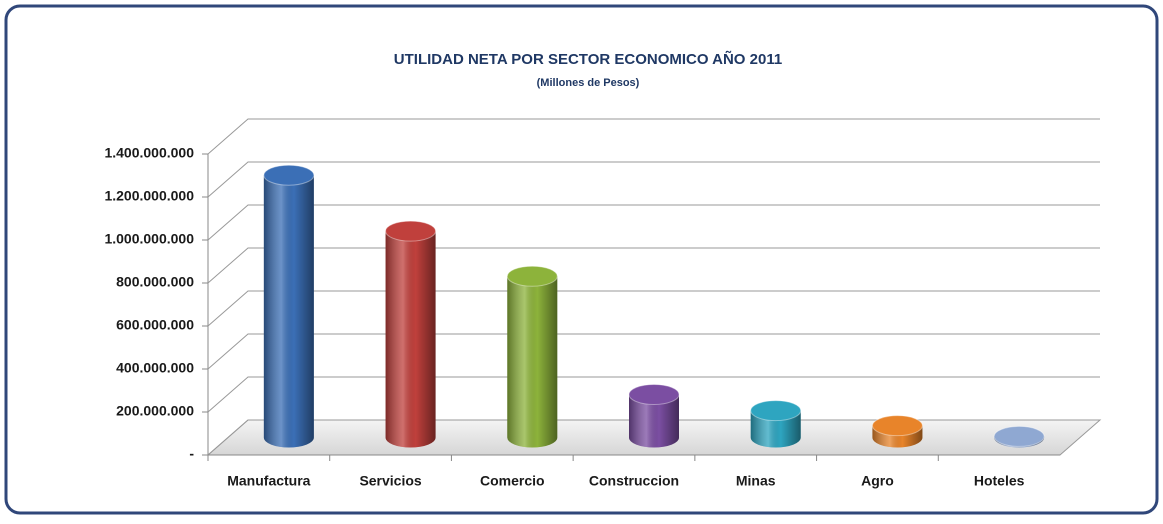 This screenshot has width=1163, height=524. I want to click on x-tick-label: Comercio, so click(512, 481).